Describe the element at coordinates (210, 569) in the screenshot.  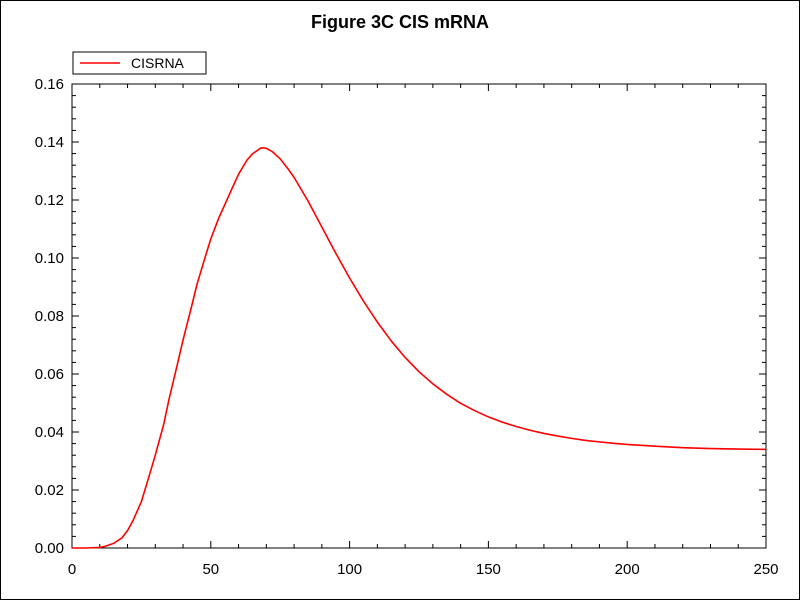
I see `x-tick-label: 50` at that location.